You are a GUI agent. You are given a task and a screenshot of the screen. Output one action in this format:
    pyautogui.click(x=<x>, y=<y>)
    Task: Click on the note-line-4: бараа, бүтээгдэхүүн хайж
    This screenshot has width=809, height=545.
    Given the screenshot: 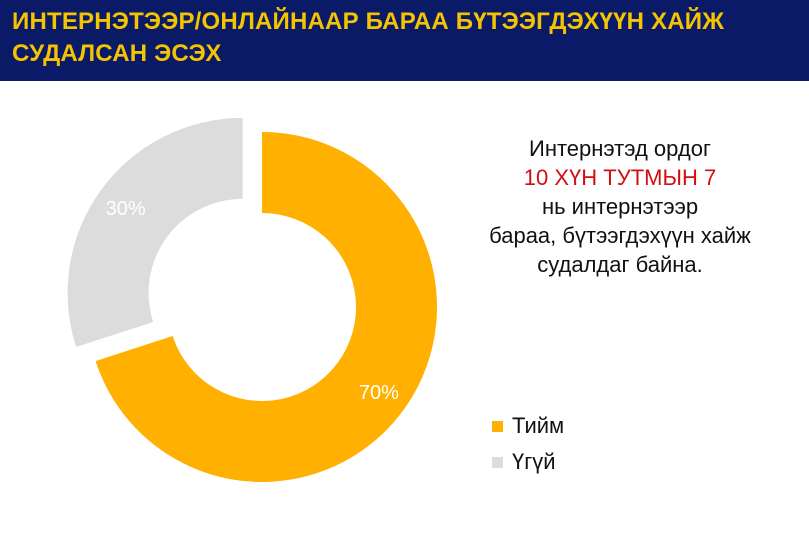 What is the action you would take?
    pyautogui.click(x=620, y=235)
    